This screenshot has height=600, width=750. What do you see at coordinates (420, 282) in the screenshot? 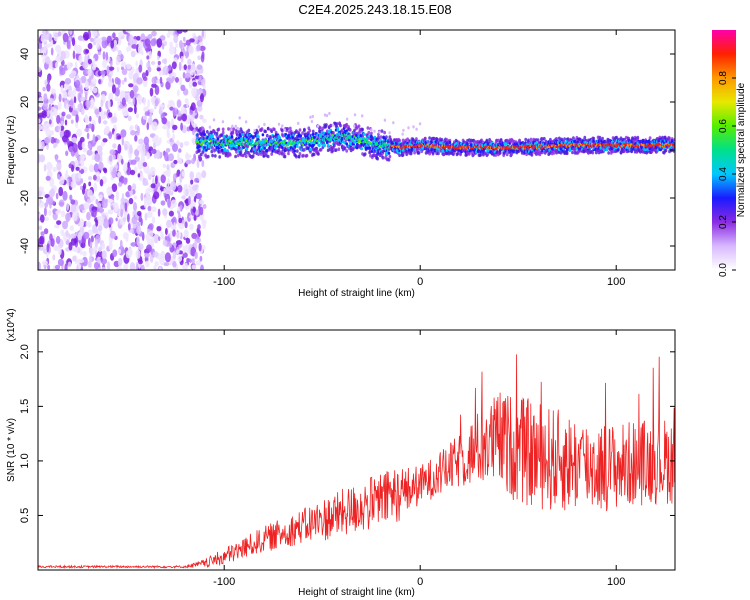
I see `x-tick-label: 0` at bounding box center [420, 282].